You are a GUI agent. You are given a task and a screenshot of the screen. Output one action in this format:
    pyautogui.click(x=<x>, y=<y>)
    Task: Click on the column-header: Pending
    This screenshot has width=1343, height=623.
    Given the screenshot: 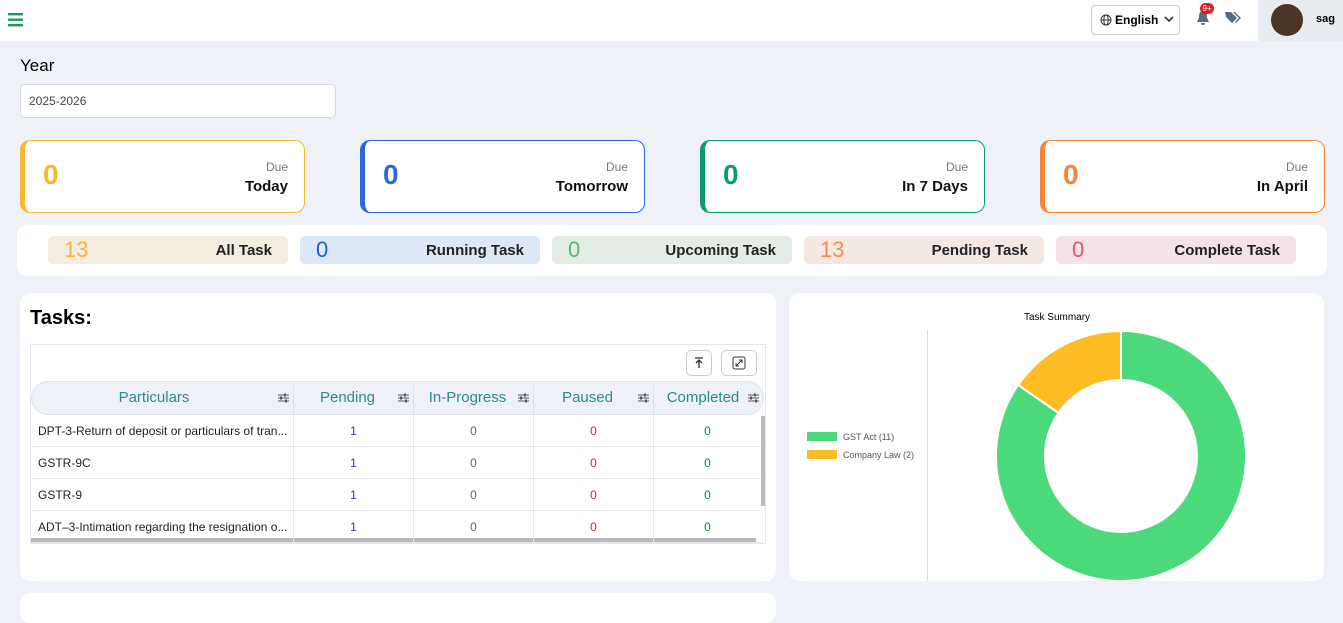 What is the action you would take?
    pyautogui.click(x=354, y=398)
    